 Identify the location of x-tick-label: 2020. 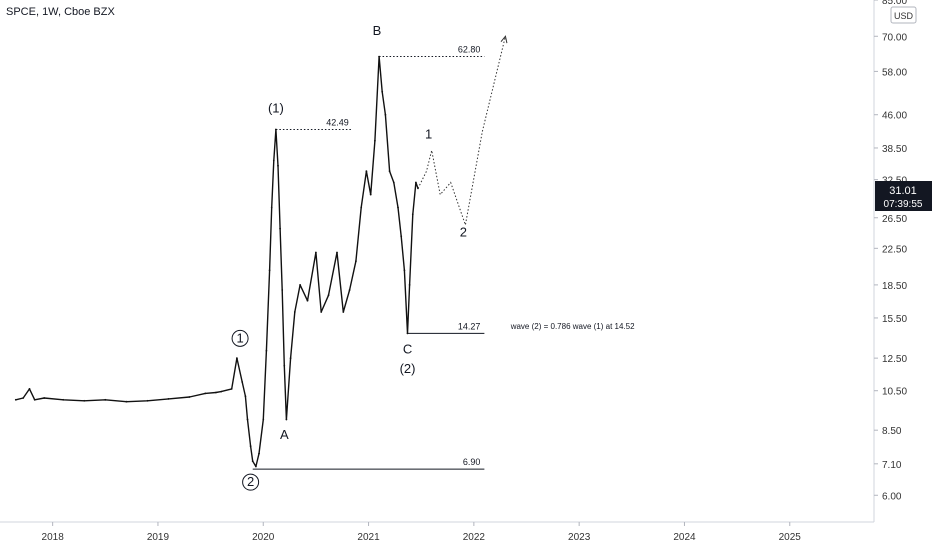
(263, 537).